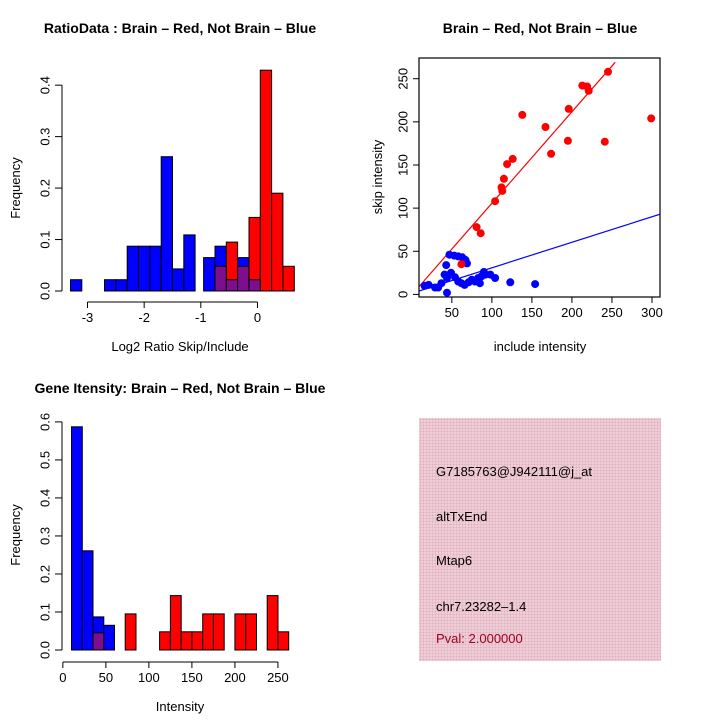 The image size is (720, 720). What do you see at coordinates (377, 177) in the screenshot?
I see `intensity-scatter-y-axis-label: skip intensity` at bounding box center [377, 177].